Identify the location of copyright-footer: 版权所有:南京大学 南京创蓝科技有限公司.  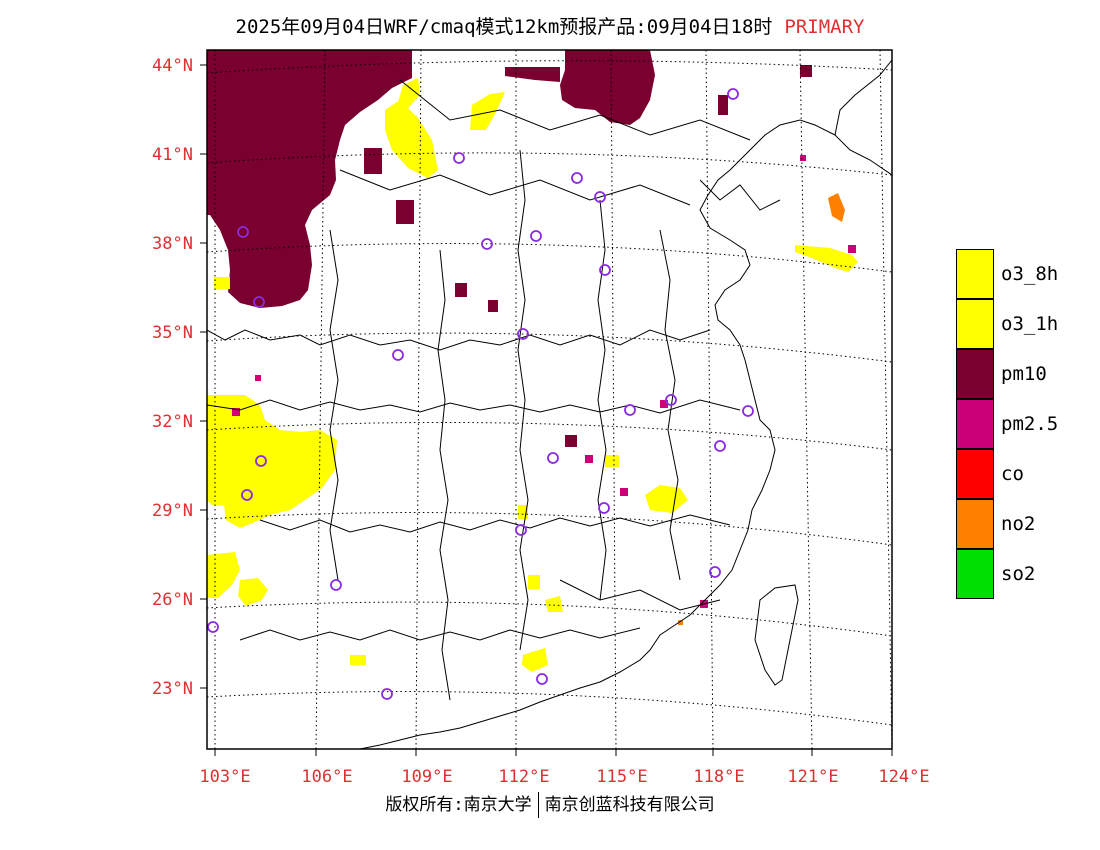
(550, 804).